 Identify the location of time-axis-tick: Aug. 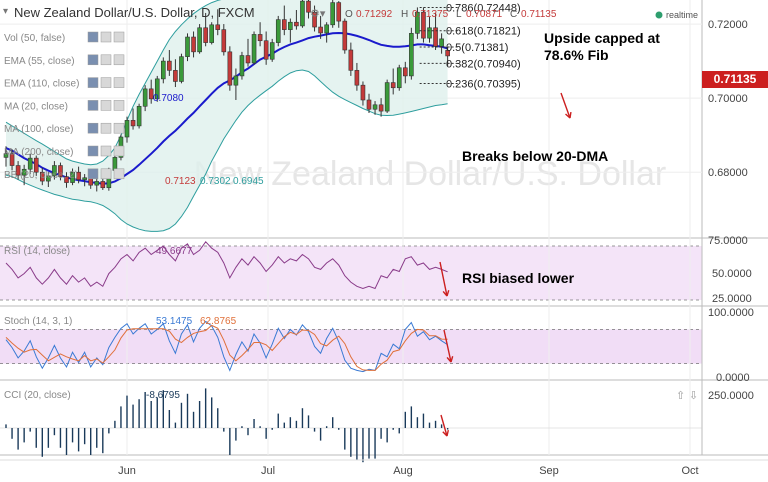
(403, 471).